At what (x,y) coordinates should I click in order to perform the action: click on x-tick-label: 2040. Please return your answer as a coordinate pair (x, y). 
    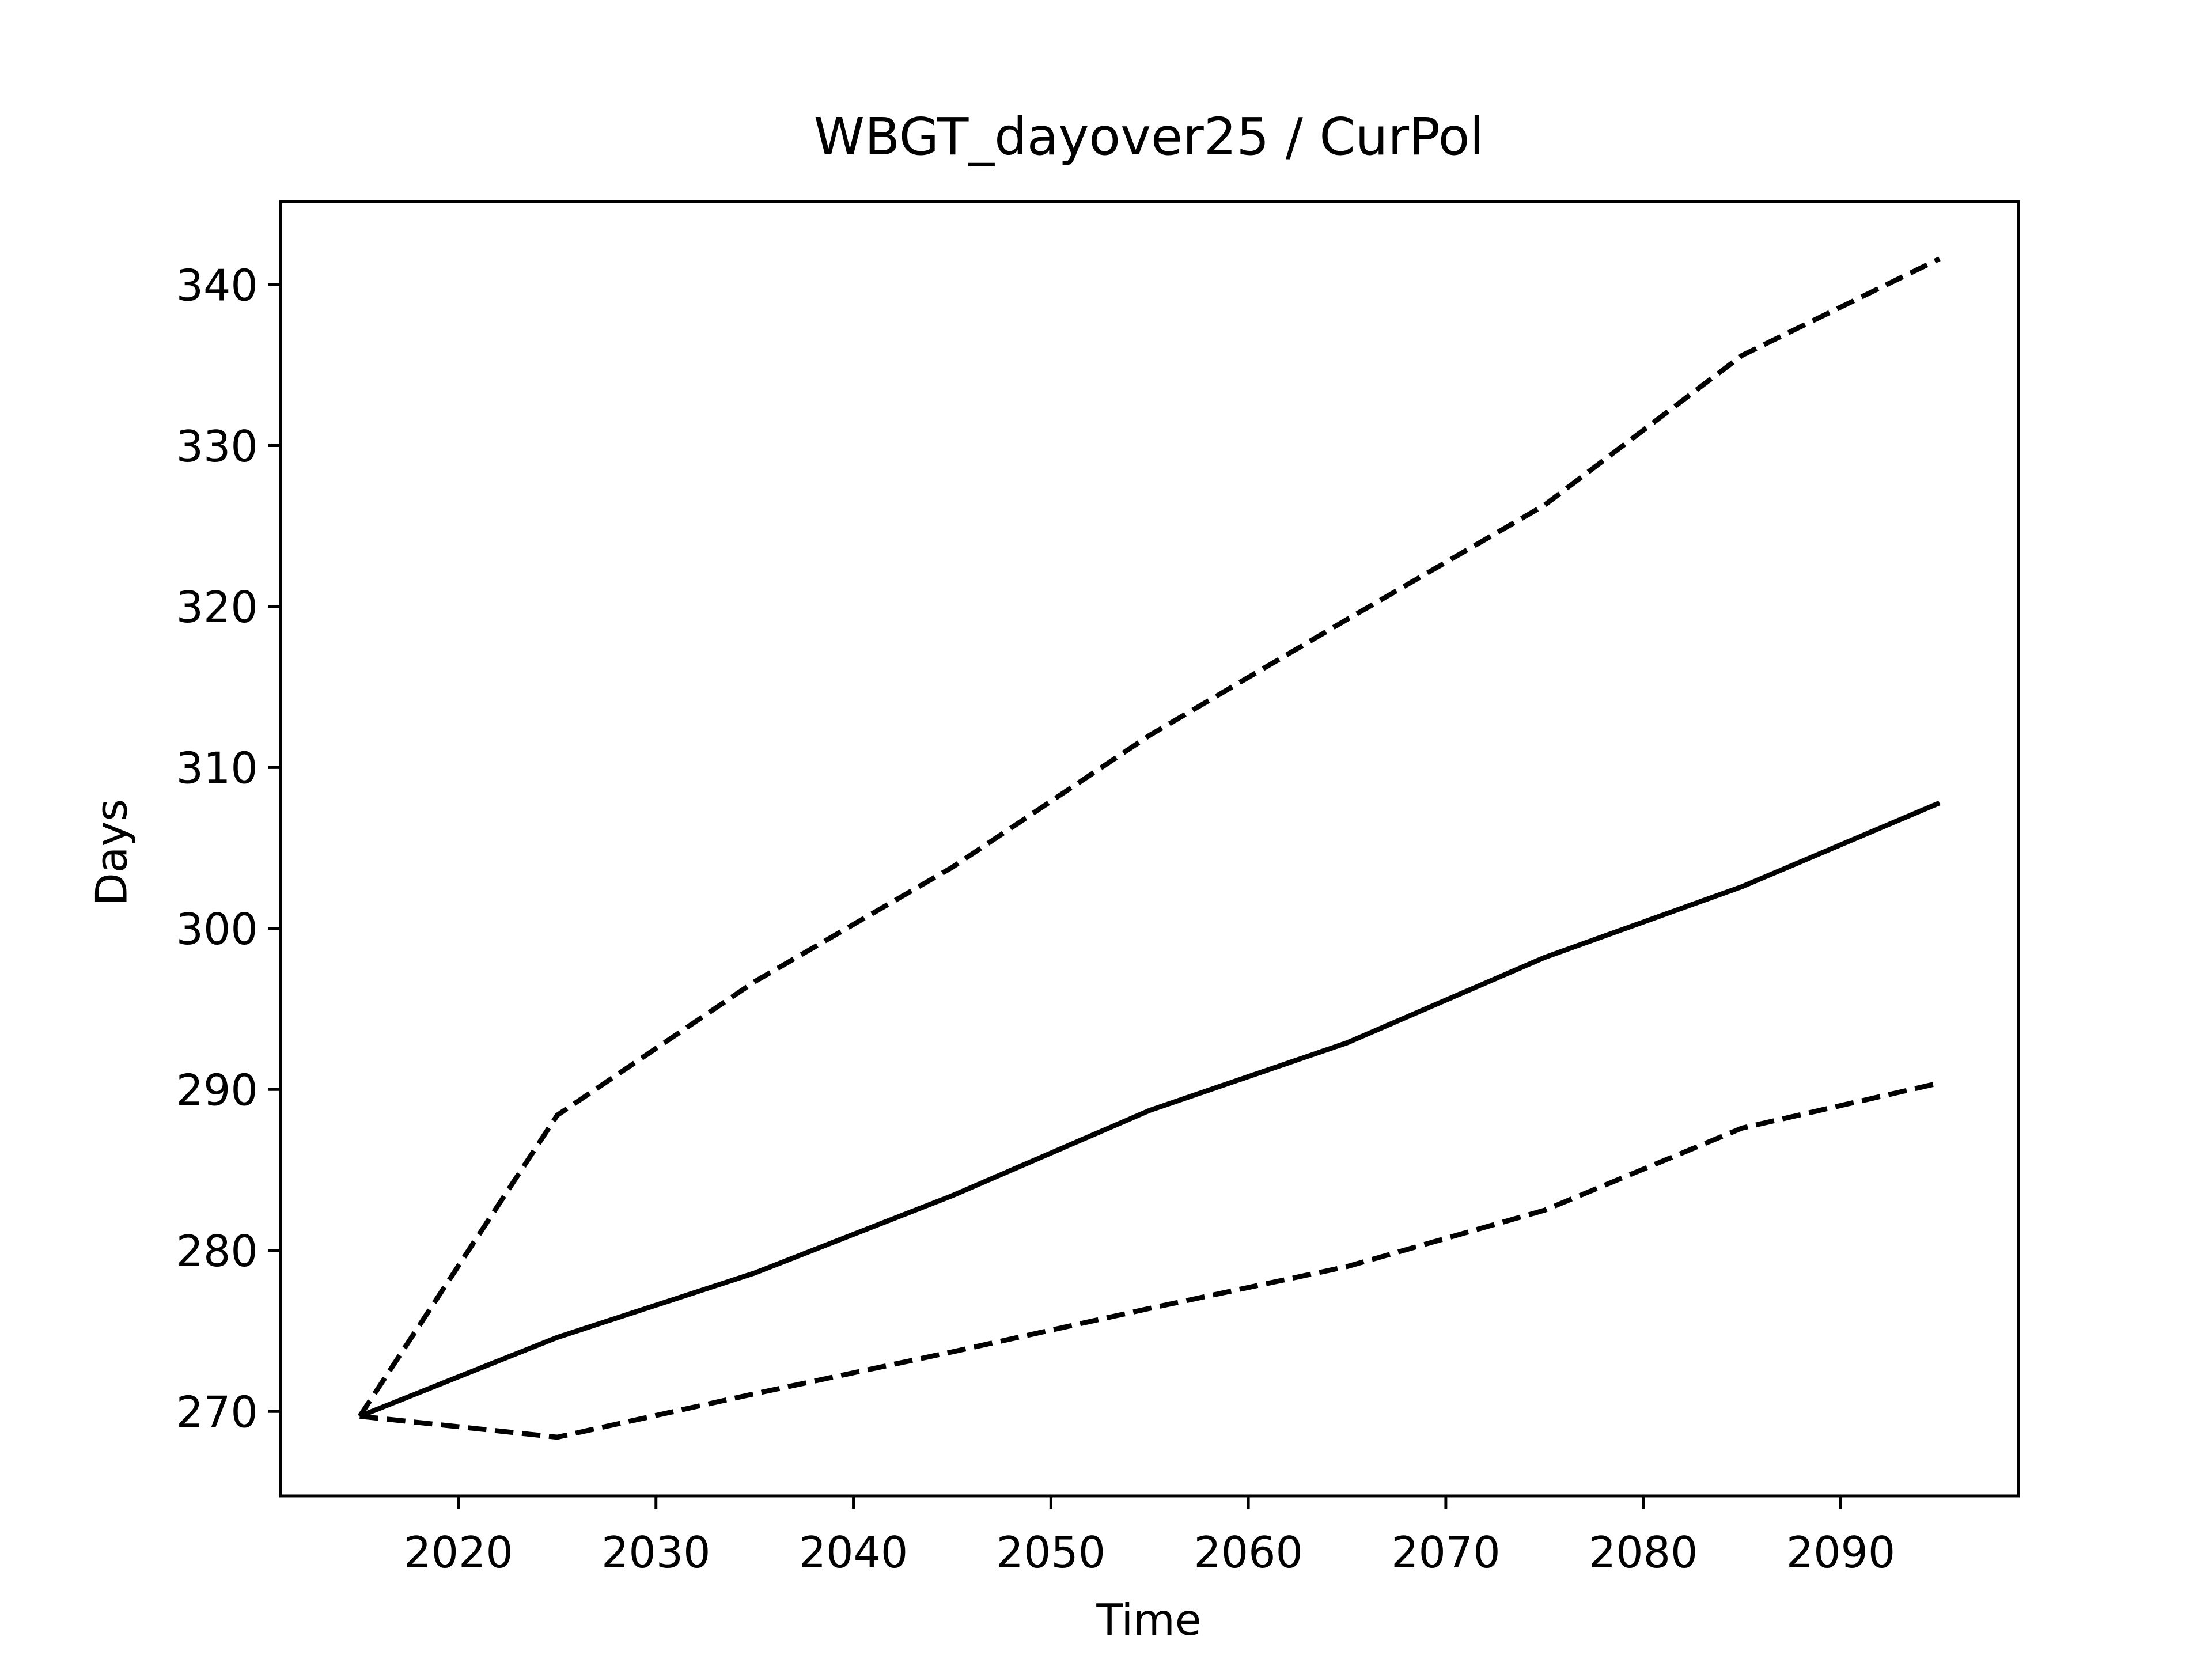
    Looking at the image, I should click on (853, 1553).